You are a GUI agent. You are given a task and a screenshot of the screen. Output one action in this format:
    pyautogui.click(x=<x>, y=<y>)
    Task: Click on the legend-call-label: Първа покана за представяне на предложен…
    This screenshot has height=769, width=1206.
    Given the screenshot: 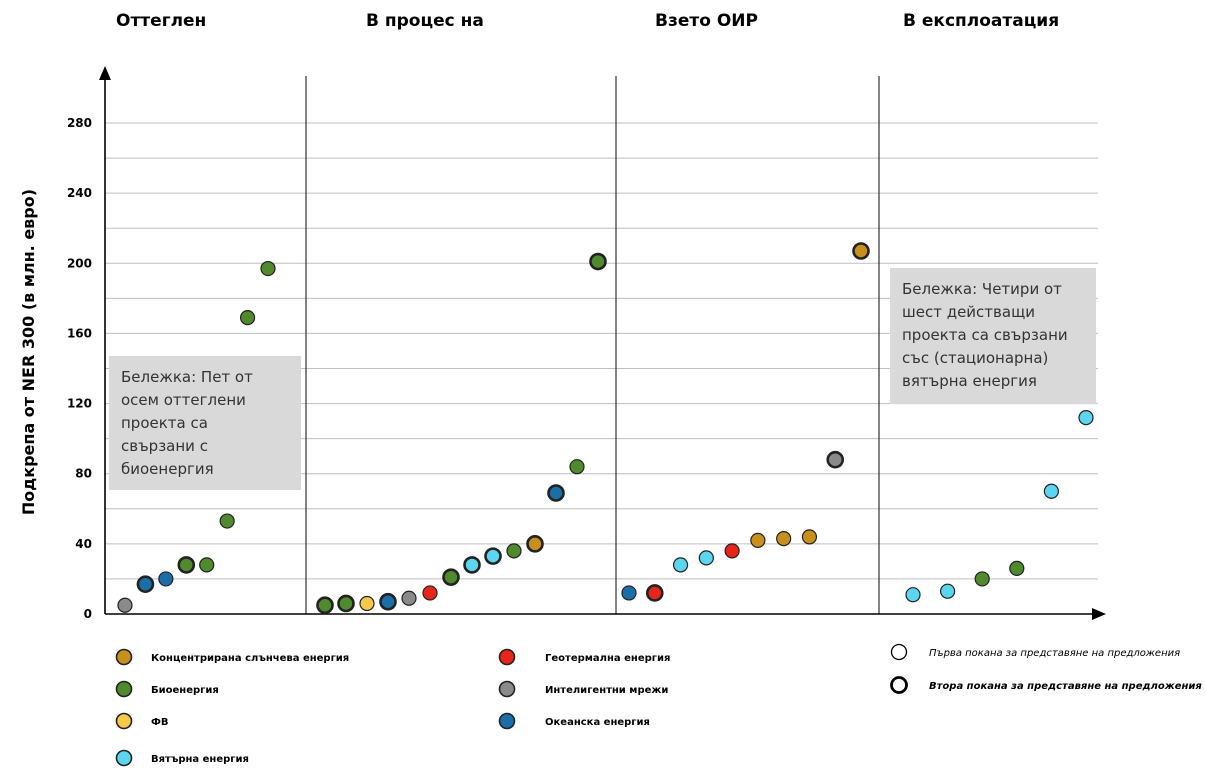 What is the action you would take?
    pyautogui.click(x=1054, y=653)
    